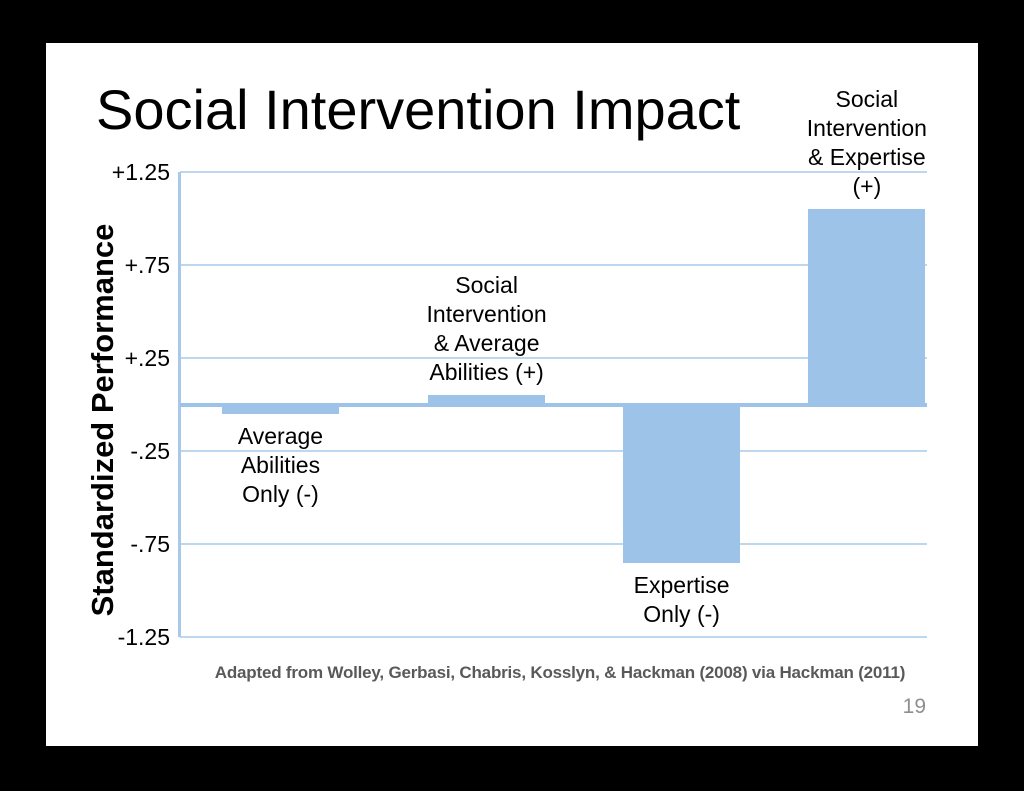  What do you see at coordinates (150, 544) in the screenshot?
I see `y-tick-label: -.75` at bounding box center [150, 544].